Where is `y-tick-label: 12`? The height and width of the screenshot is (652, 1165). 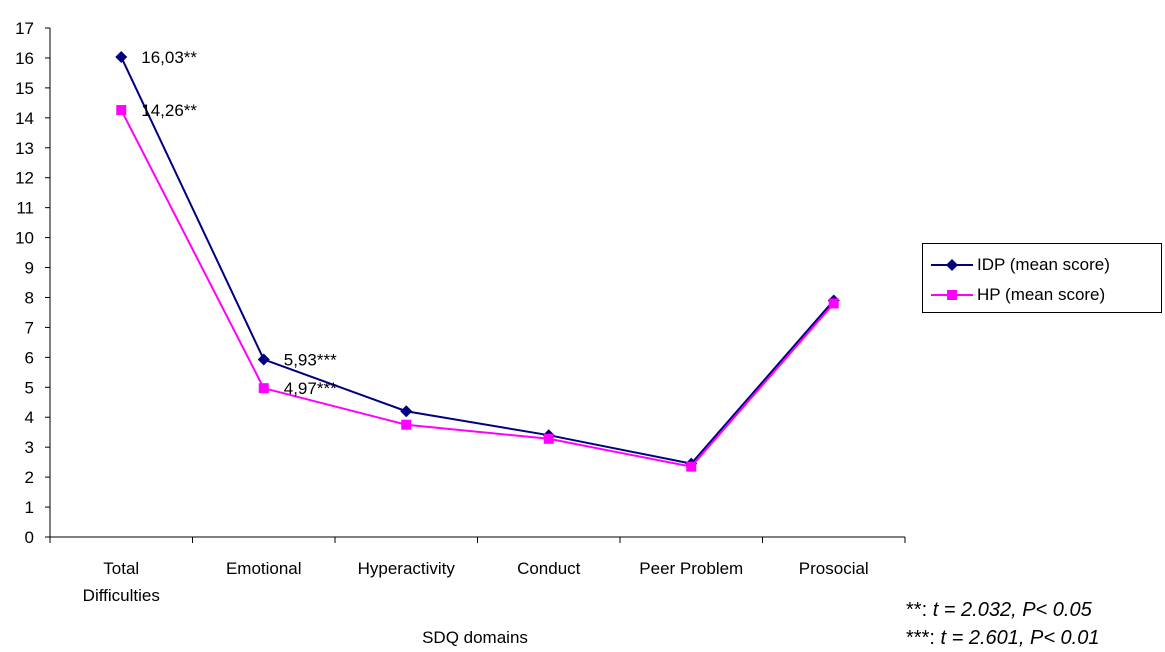 y-tick-label: 12 is located at coordinates (24, 178).